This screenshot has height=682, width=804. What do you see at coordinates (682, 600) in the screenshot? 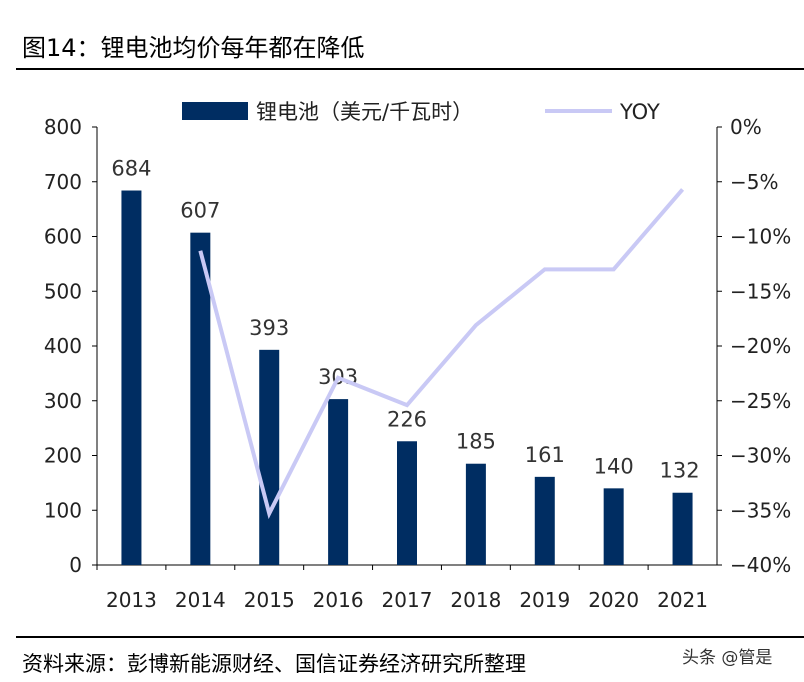
I see `x-tick-label: 2021` at bounding box center [682, 600].